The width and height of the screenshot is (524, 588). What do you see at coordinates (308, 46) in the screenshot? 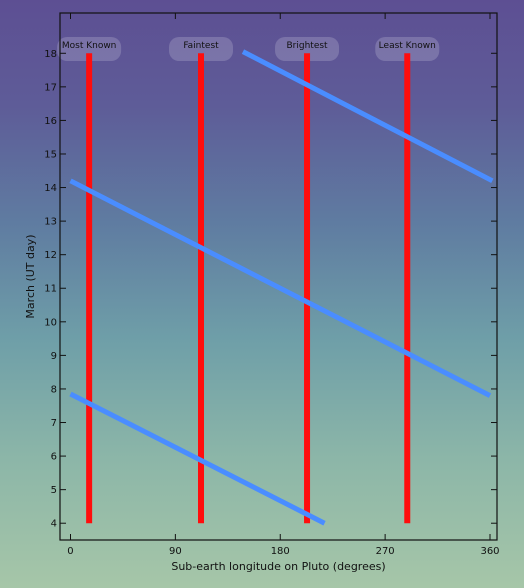
I see `reference-label-2: Brightest` at bounding box center [308, 46].